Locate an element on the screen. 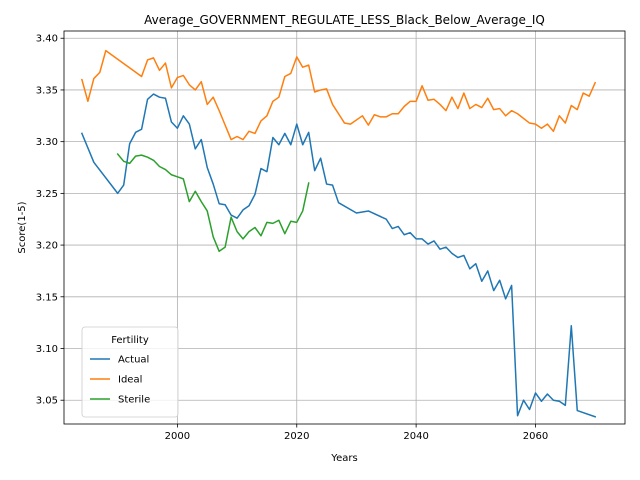  y-tick-label: 3.35 is located at coordinates (47, 90).